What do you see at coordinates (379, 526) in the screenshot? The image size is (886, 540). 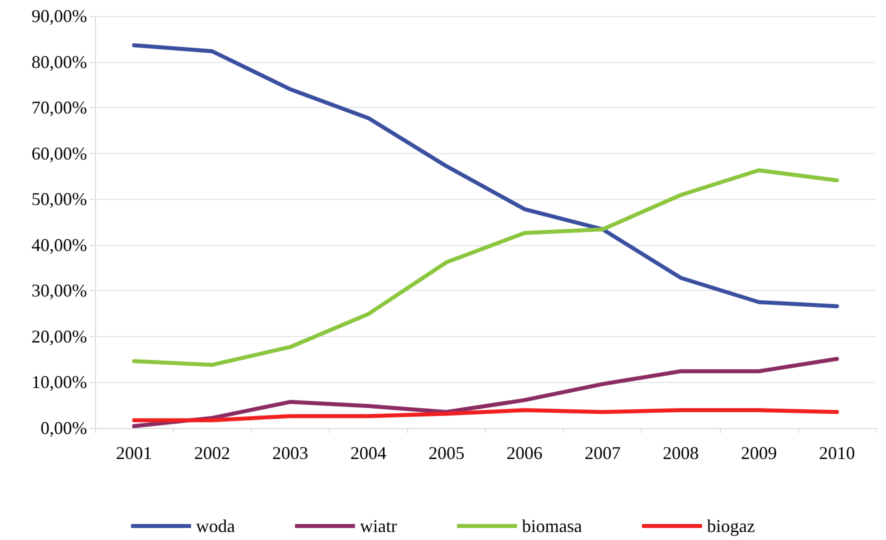 I see `legend-label: wiatr` at bounding box center [379, 526].